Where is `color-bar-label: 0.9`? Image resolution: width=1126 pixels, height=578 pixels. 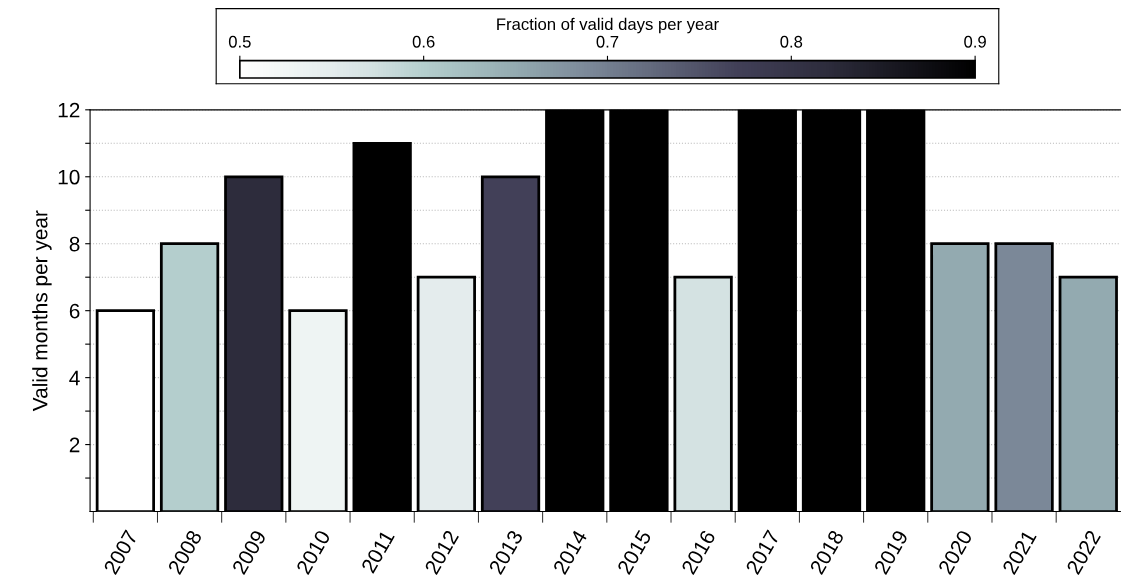
color-bar-label: 0.9 is located at coordinates (975, 41).